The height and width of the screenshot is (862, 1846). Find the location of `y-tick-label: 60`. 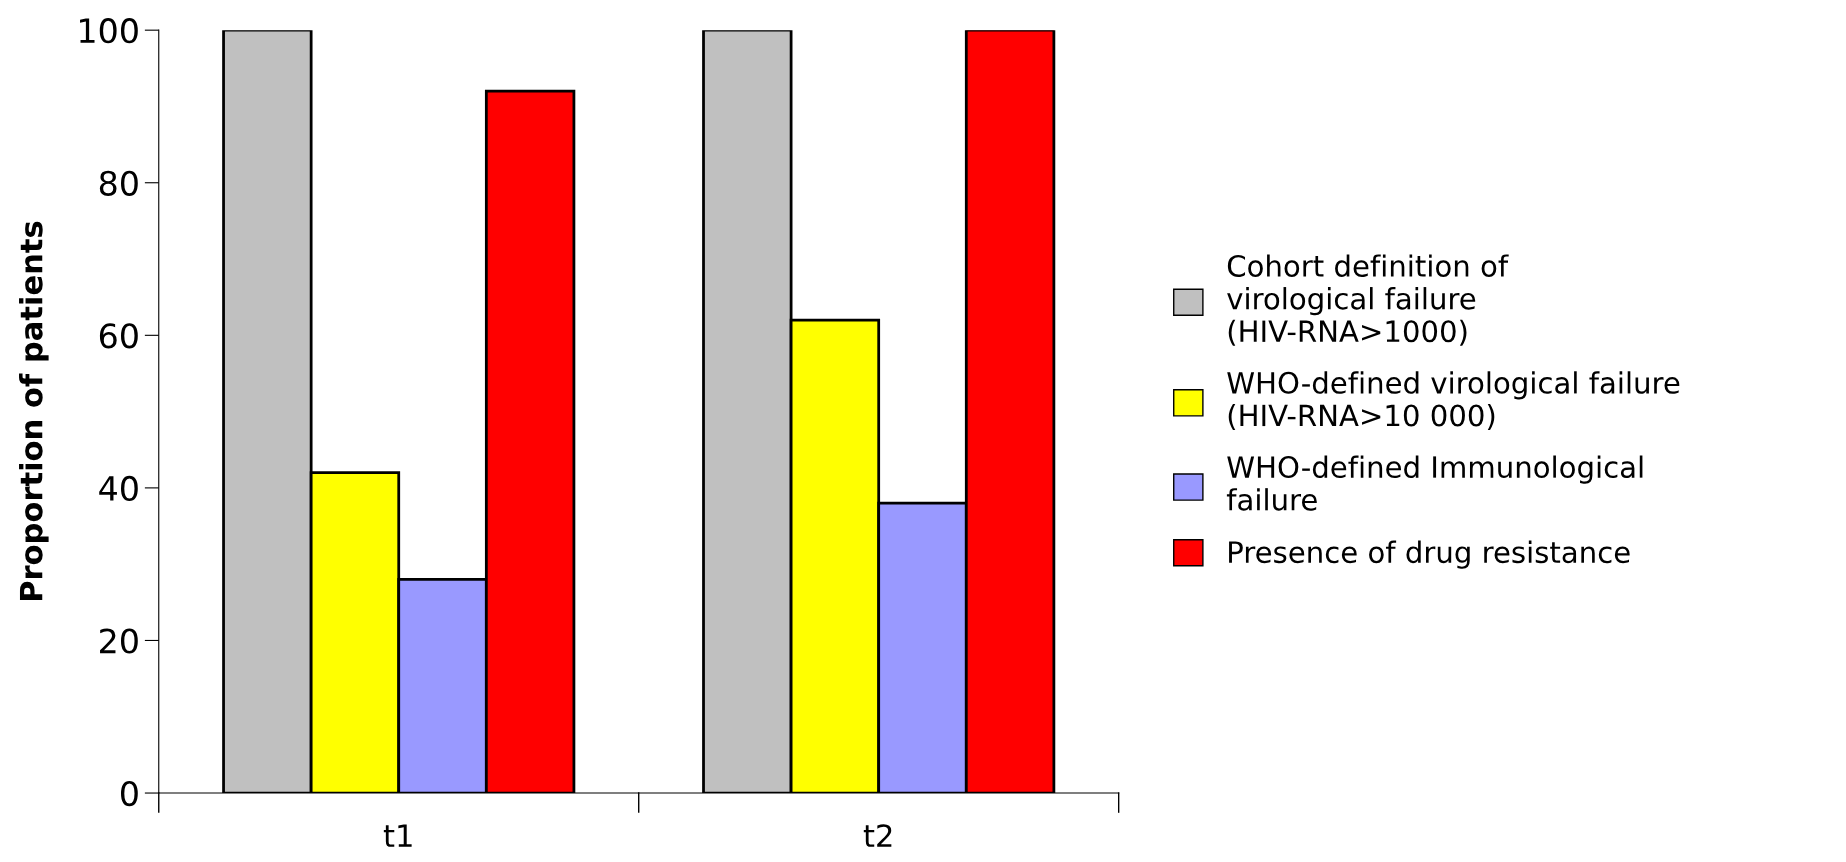

y-tick-label: 60 is located at coordinates (118, 336).